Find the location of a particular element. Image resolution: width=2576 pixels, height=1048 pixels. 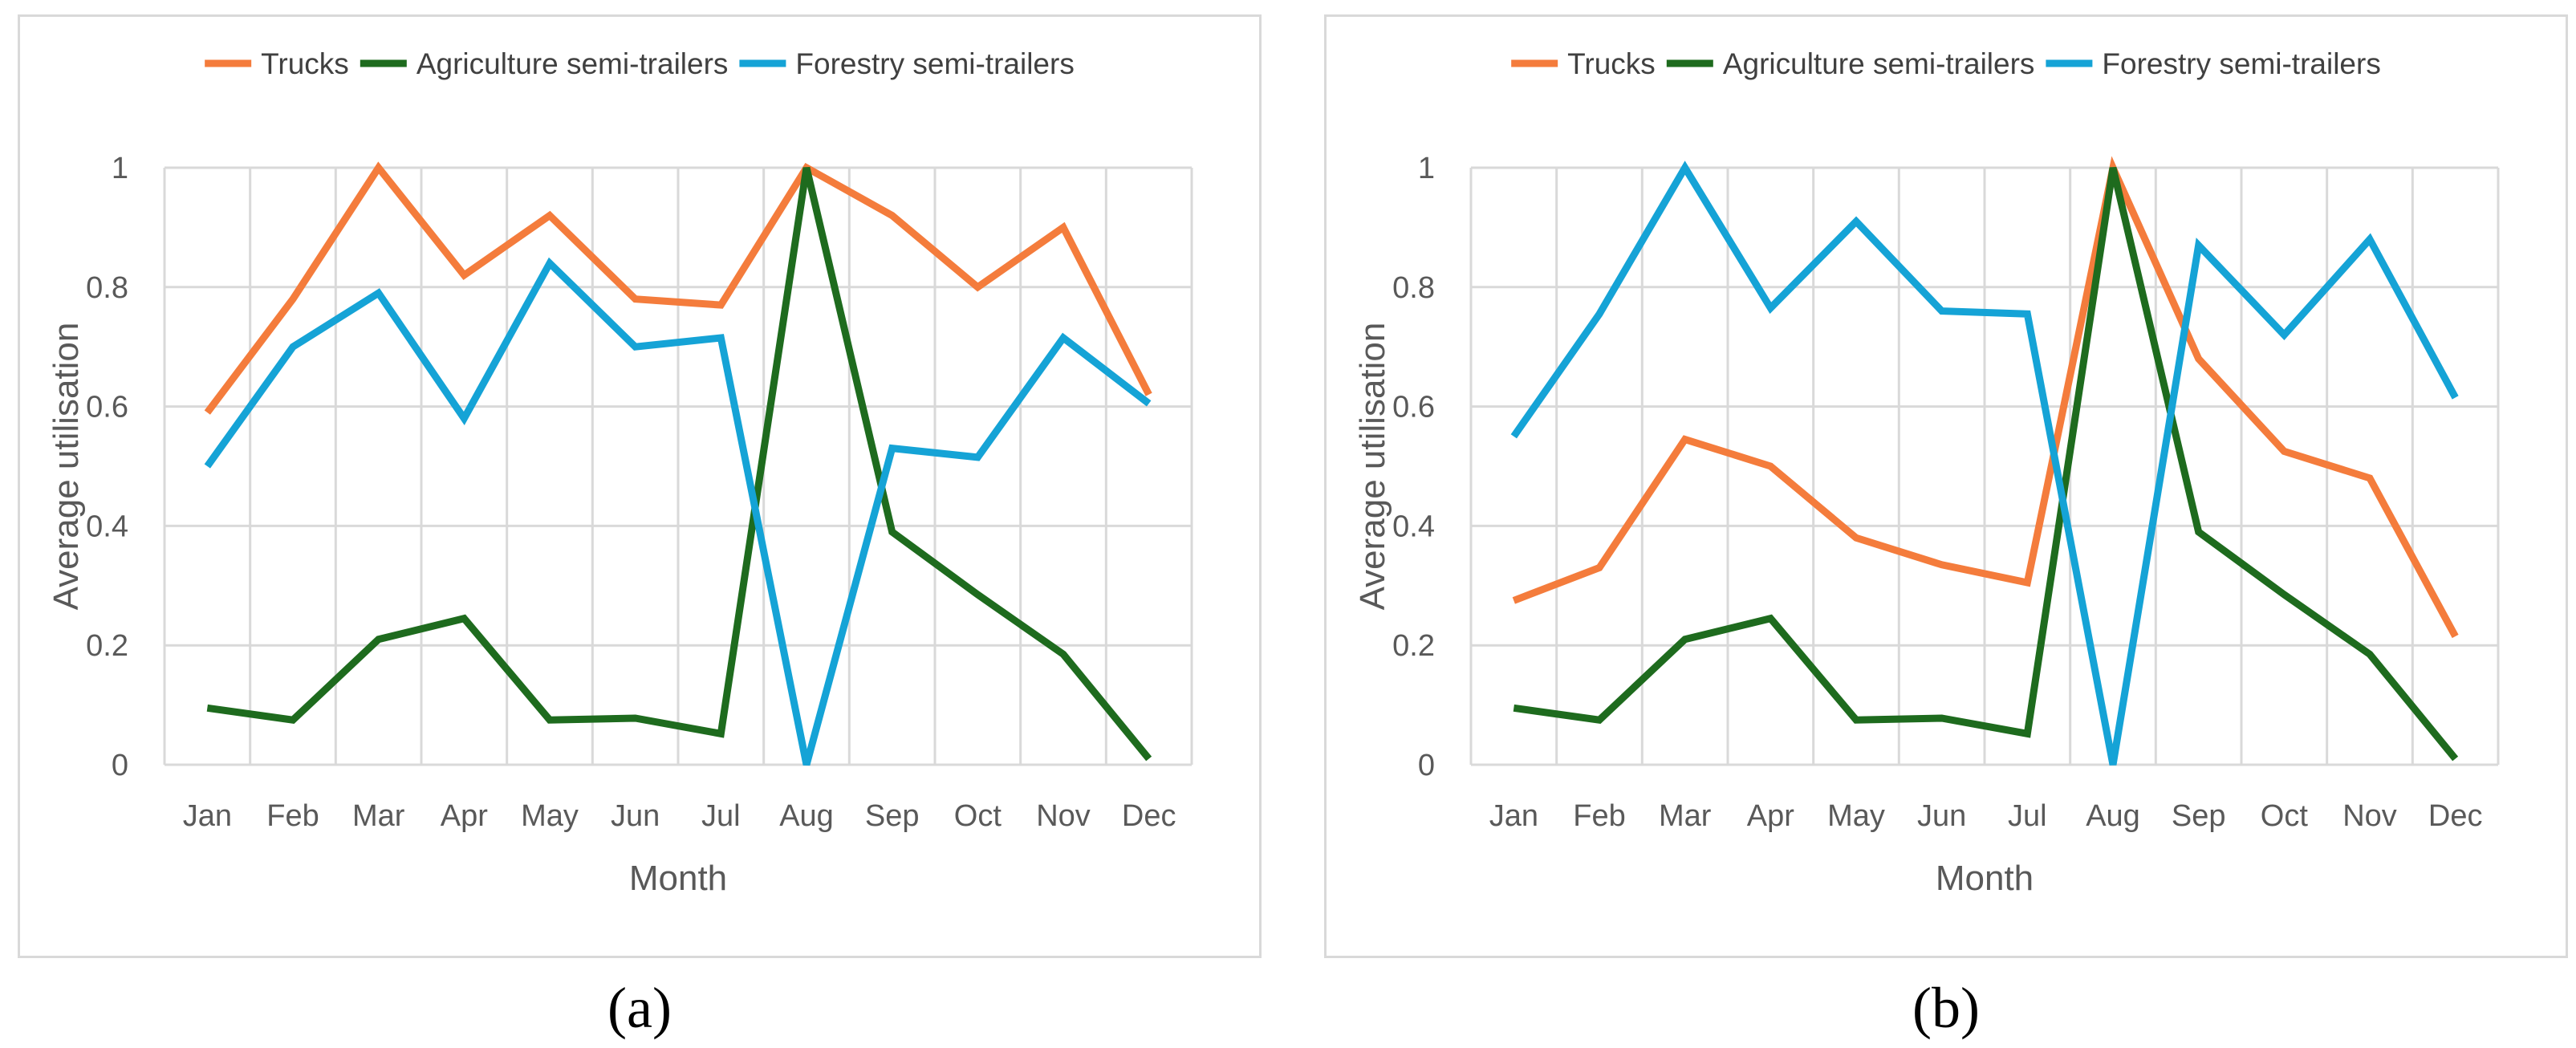

series-line-trucks is located at coordinates (678, 288).